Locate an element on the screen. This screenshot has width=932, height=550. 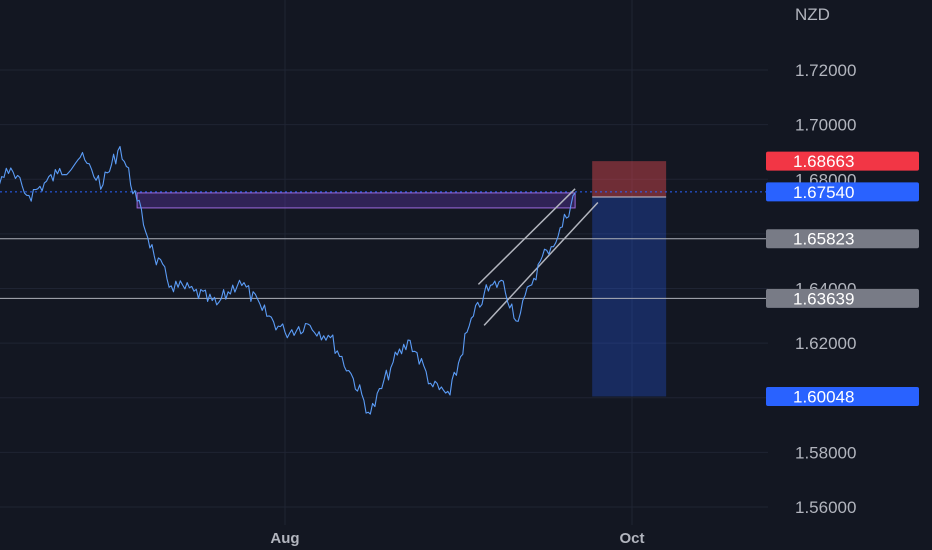
channel-upper-line is located at coordinates (526, 236).